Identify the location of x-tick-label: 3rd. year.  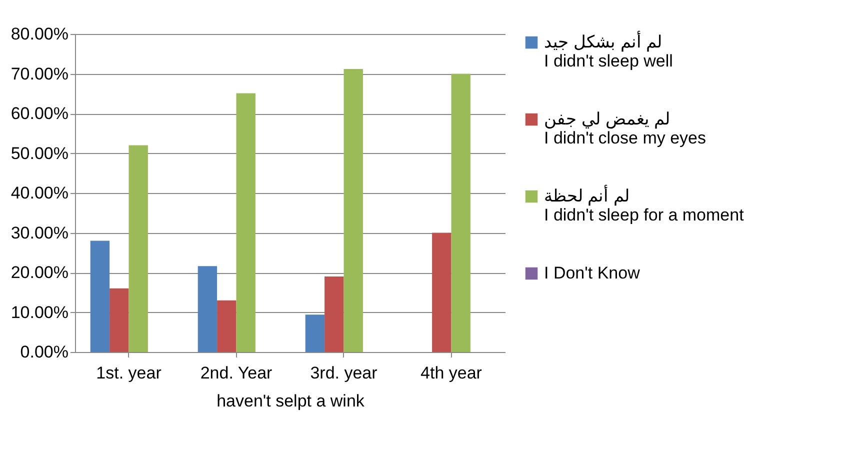
(344, 373).